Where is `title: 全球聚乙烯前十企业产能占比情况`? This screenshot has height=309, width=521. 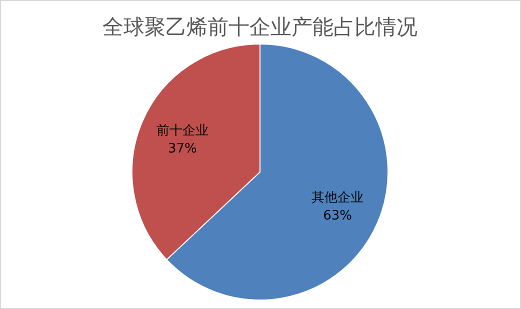
title: 全球聚乙烯前十企业产能占比情况 is located at coordinates (260, 27).